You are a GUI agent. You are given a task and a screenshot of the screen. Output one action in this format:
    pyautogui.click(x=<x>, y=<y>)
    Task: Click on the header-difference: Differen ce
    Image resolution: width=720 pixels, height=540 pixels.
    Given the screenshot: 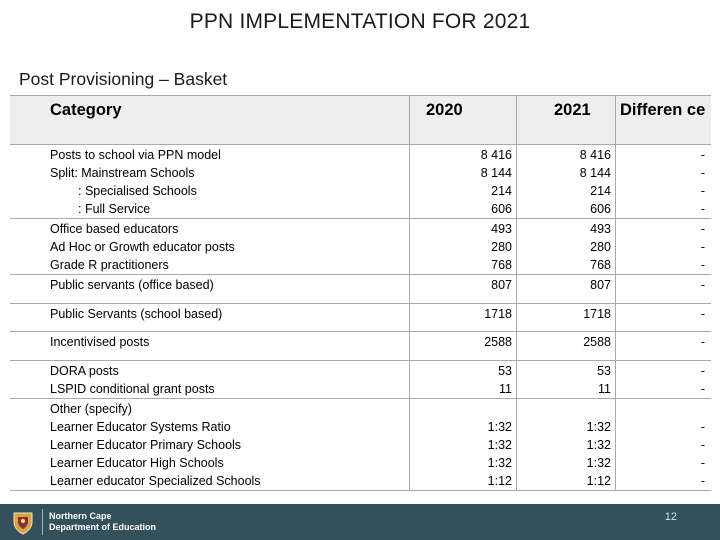 What is the action you would take?
    pyautogui.click(x=663, y=110)
    